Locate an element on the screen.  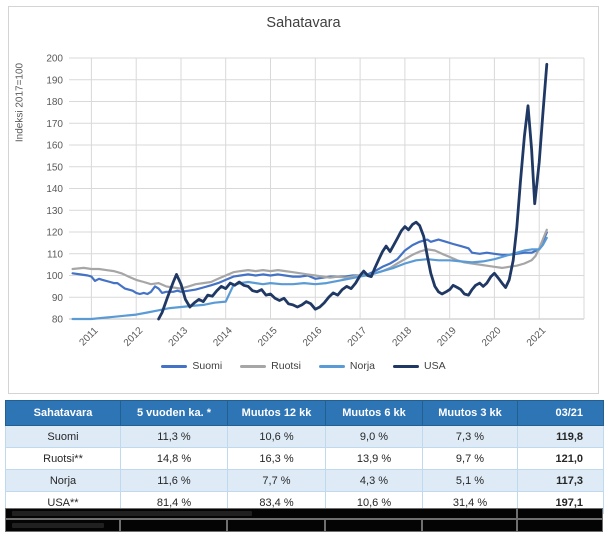
x-tick-label: 2016 is located at coordinates (313, 337).